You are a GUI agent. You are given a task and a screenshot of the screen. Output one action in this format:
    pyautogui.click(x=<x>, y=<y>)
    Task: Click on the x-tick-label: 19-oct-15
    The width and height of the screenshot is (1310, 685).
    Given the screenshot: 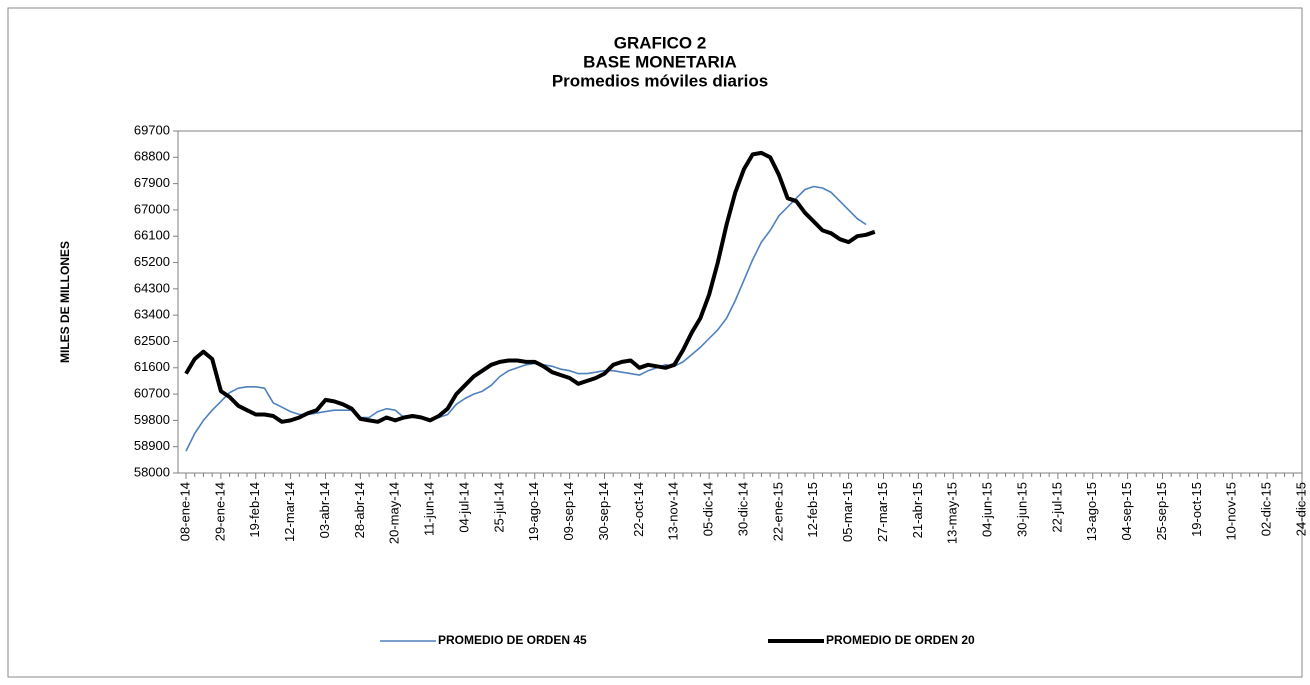 What is the action you would take?
    pyautogui.click(x=1196, y=509)
    